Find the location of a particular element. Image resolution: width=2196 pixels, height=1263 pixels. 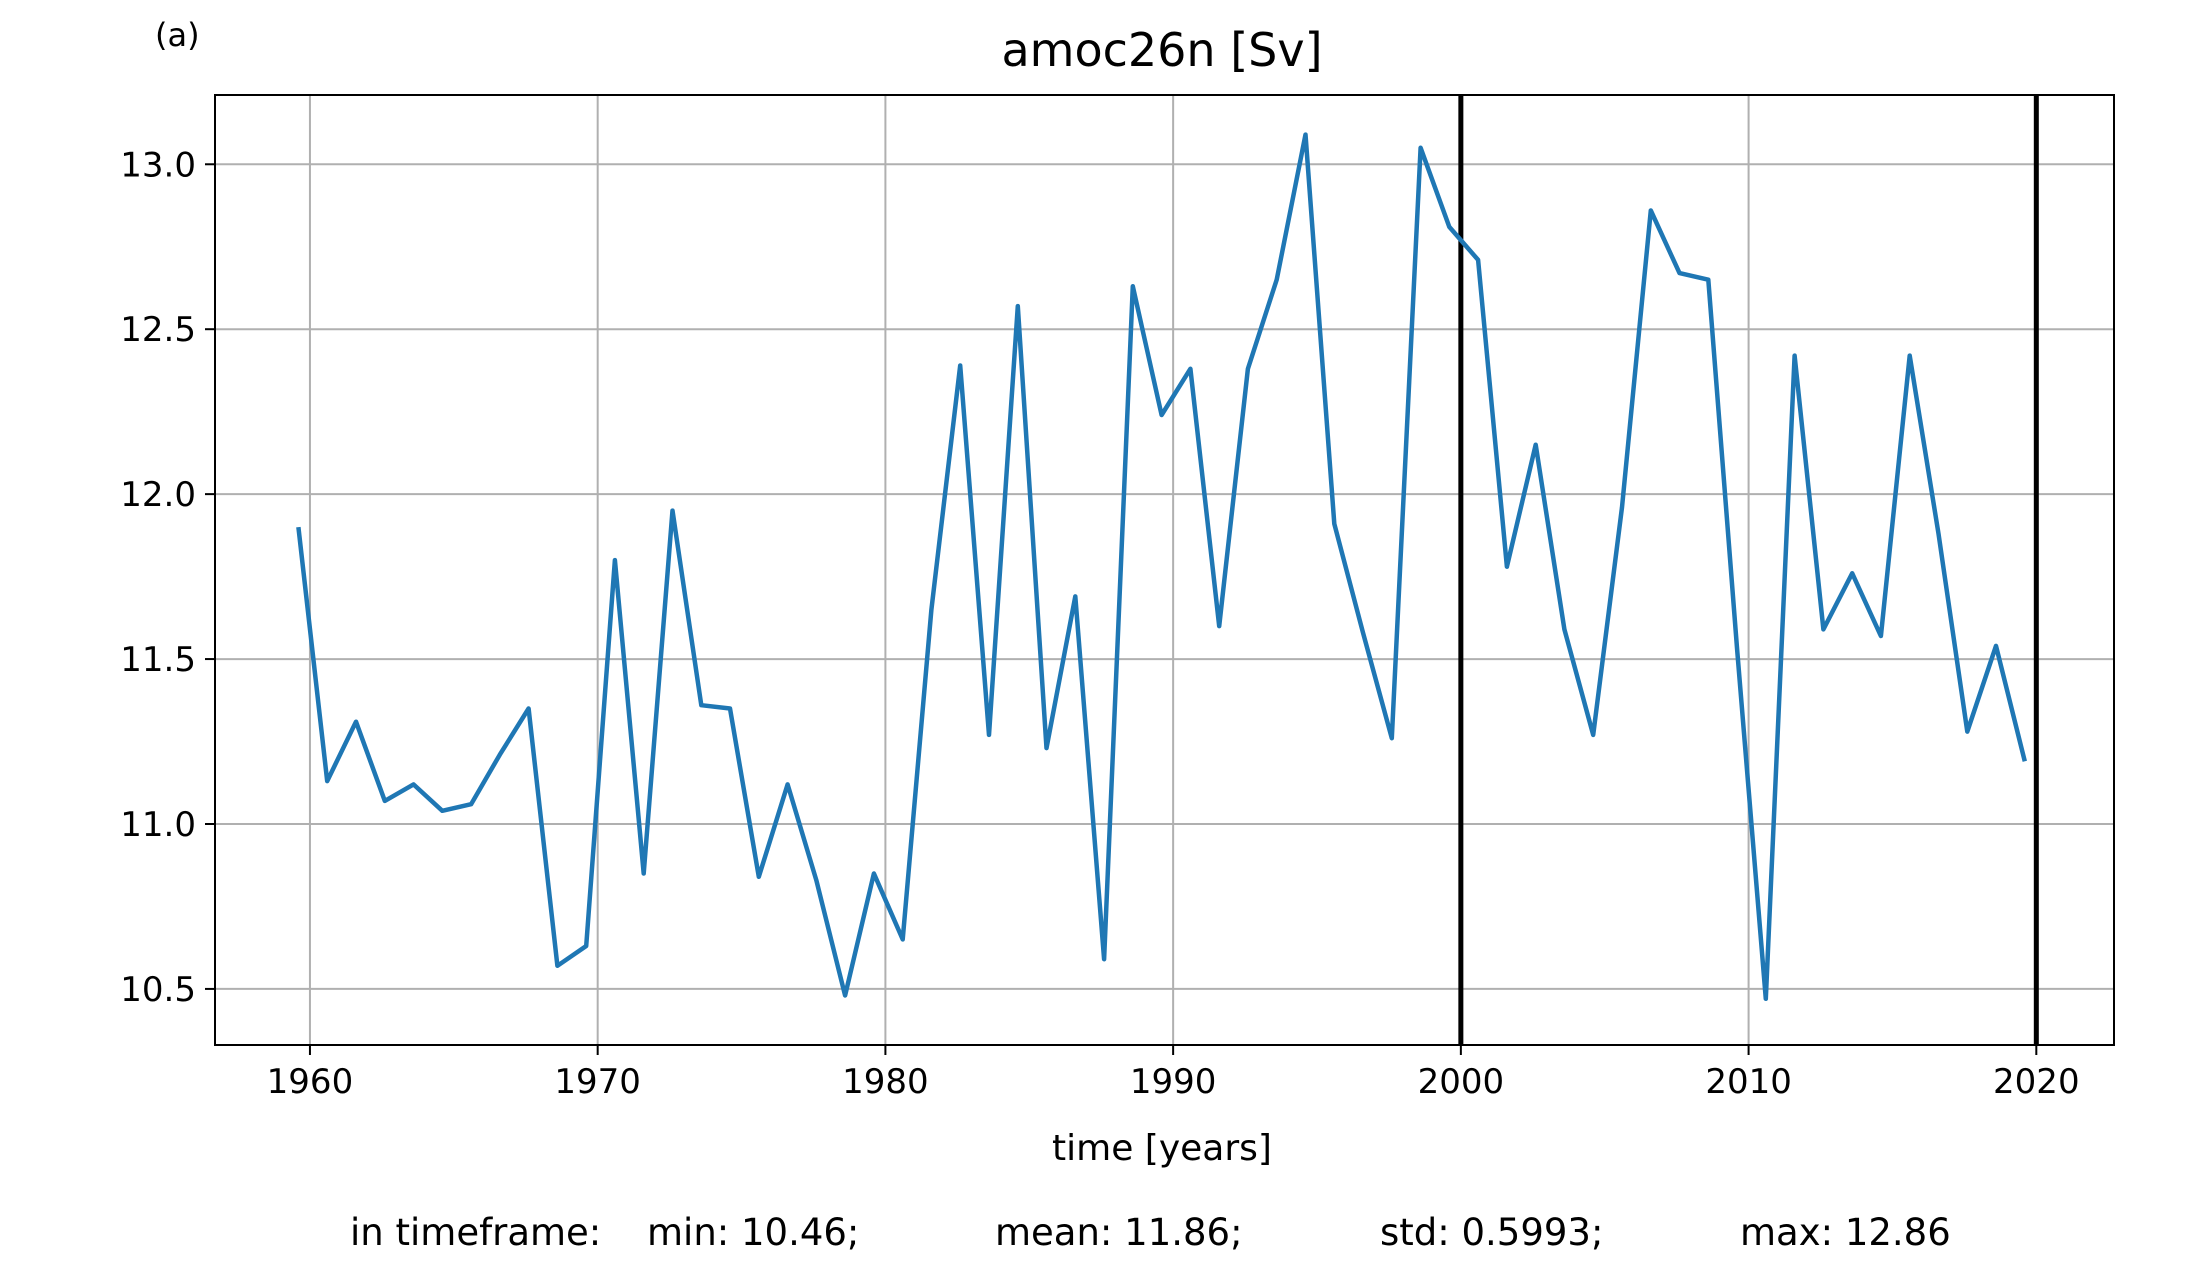

x-tick-label: 1960 is located at coordinates (310, 1082).